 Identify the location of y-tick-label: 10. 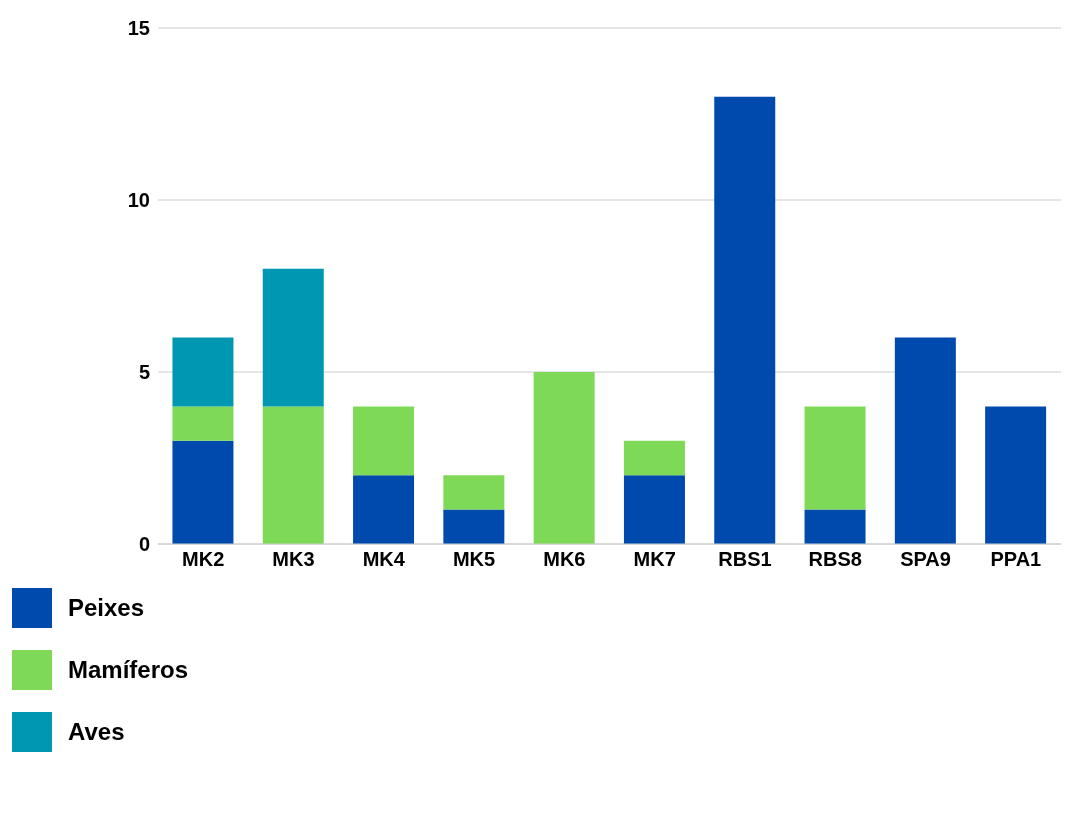
(138, 200).